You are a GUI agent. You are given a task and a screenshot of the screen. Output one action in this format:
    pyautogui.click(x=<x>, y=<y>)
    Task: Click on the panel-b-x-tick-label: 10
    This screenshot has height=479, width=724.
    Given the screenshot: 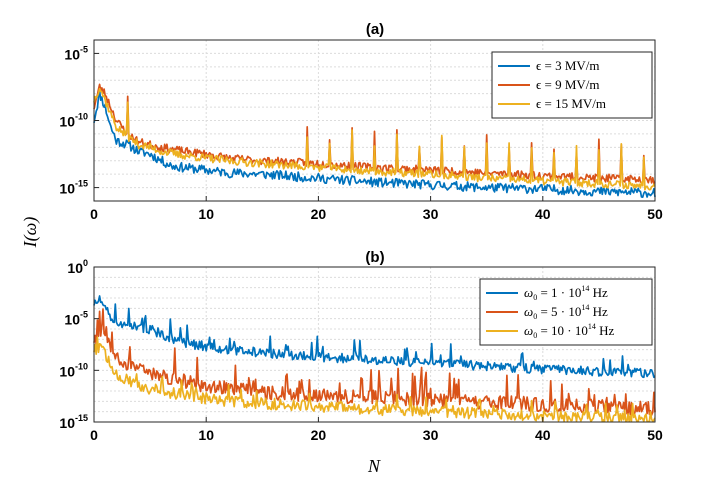 What is the action you would take?
    pyautogui.click(x=206, y=435)
    